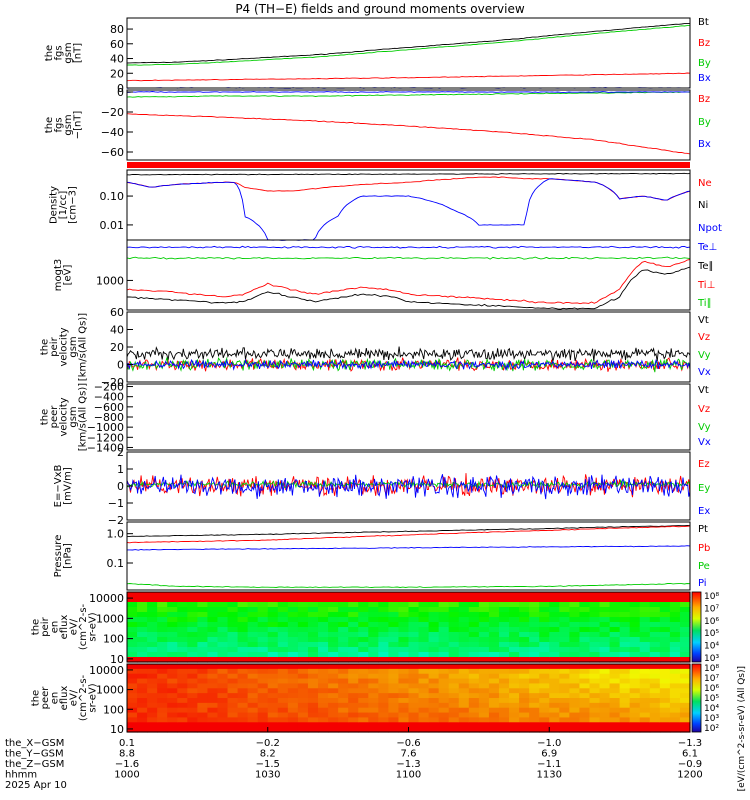  What do you see at coordinates (109, 407) in the screenshot?
I see `y-tick-label: −600` at bounding box center [109, 407].